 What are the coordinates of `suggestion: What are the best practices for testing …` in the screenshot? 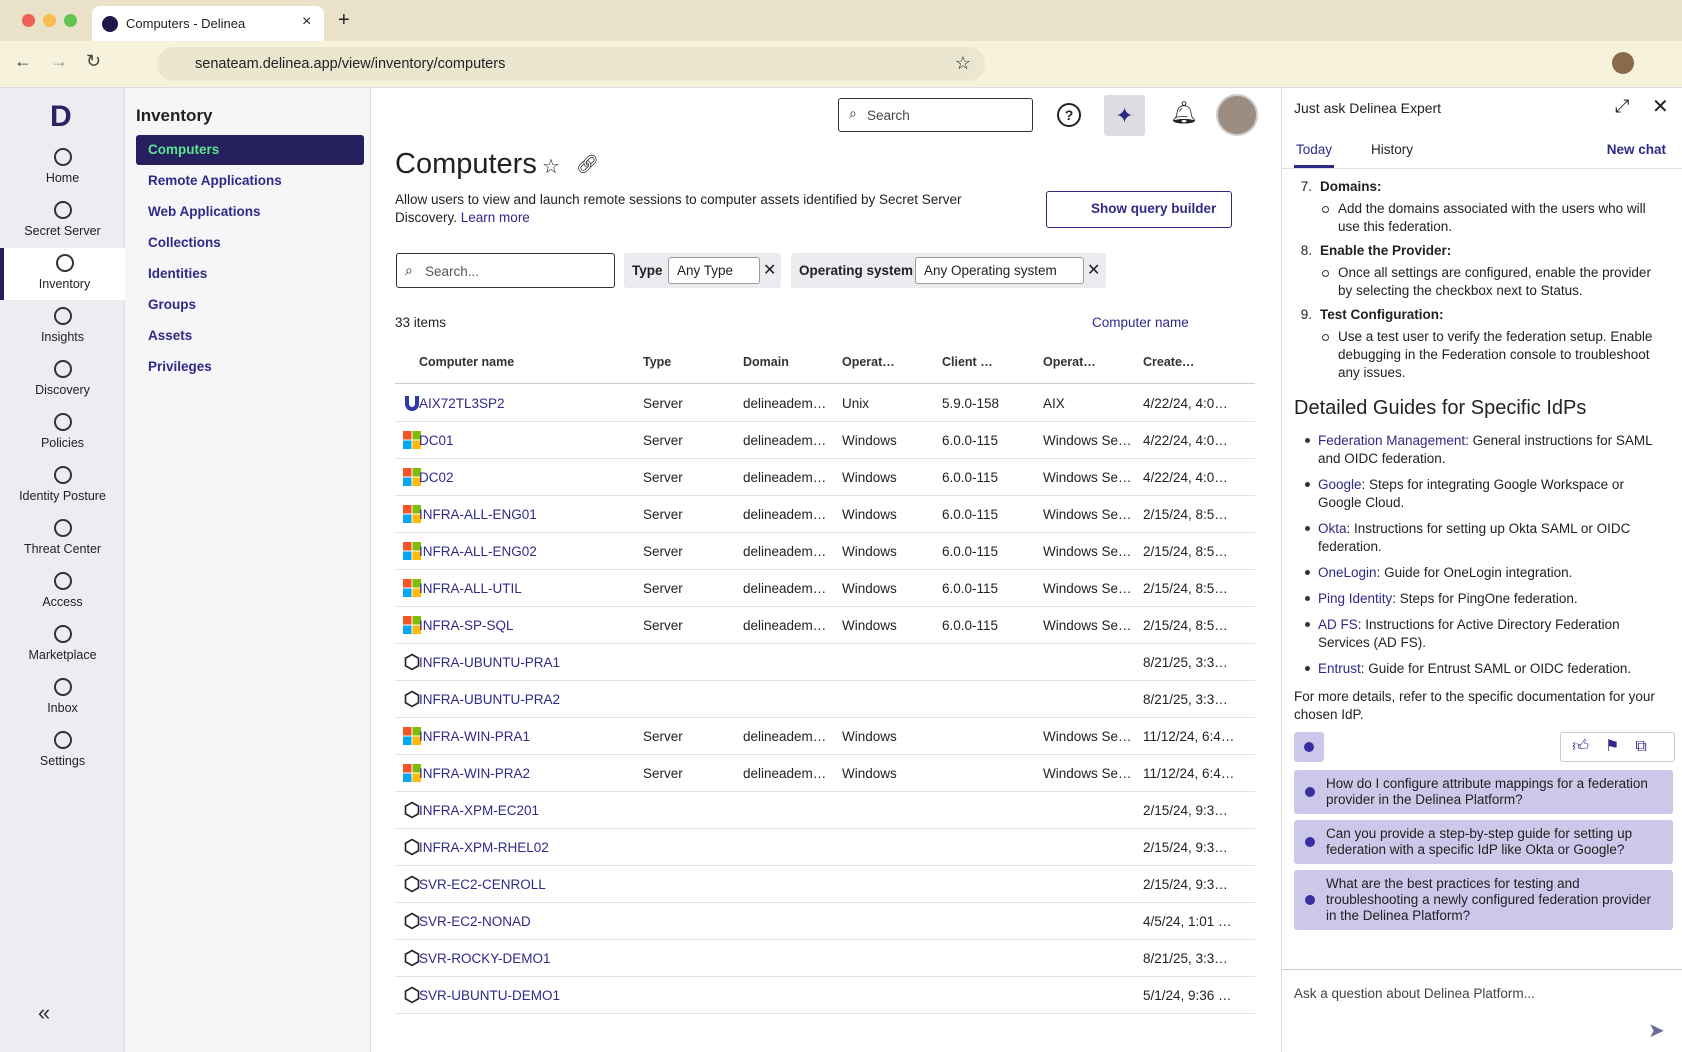 It's located at (1483, 900).